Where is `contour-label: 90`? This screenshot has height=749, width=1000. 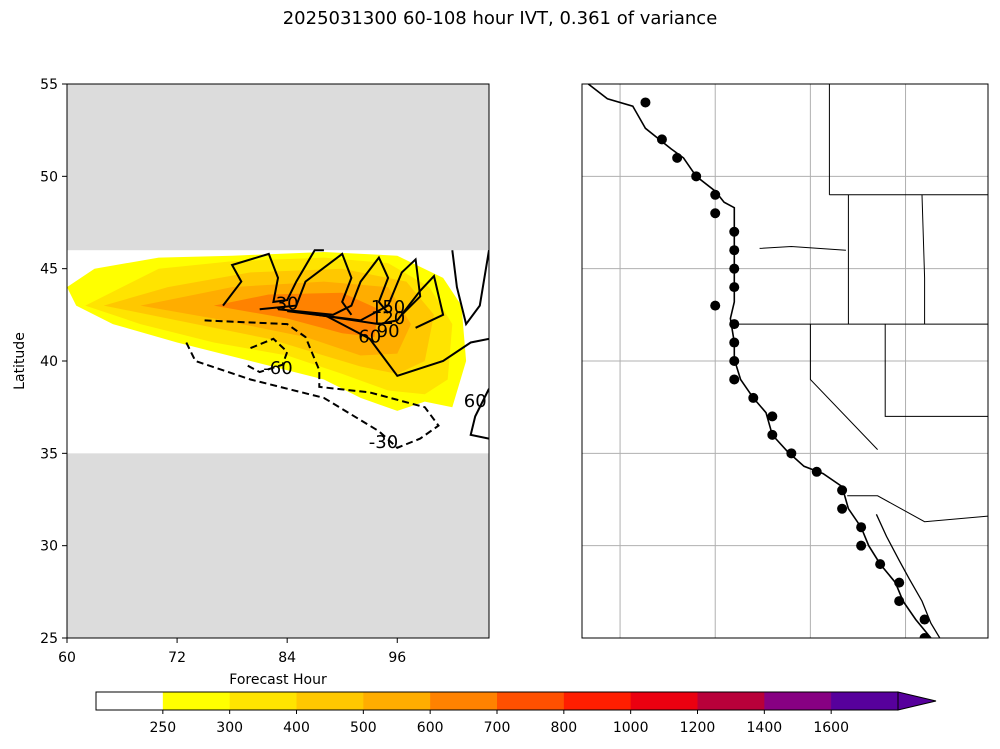 contour-label: 90 is located at coordinates (388, 331).